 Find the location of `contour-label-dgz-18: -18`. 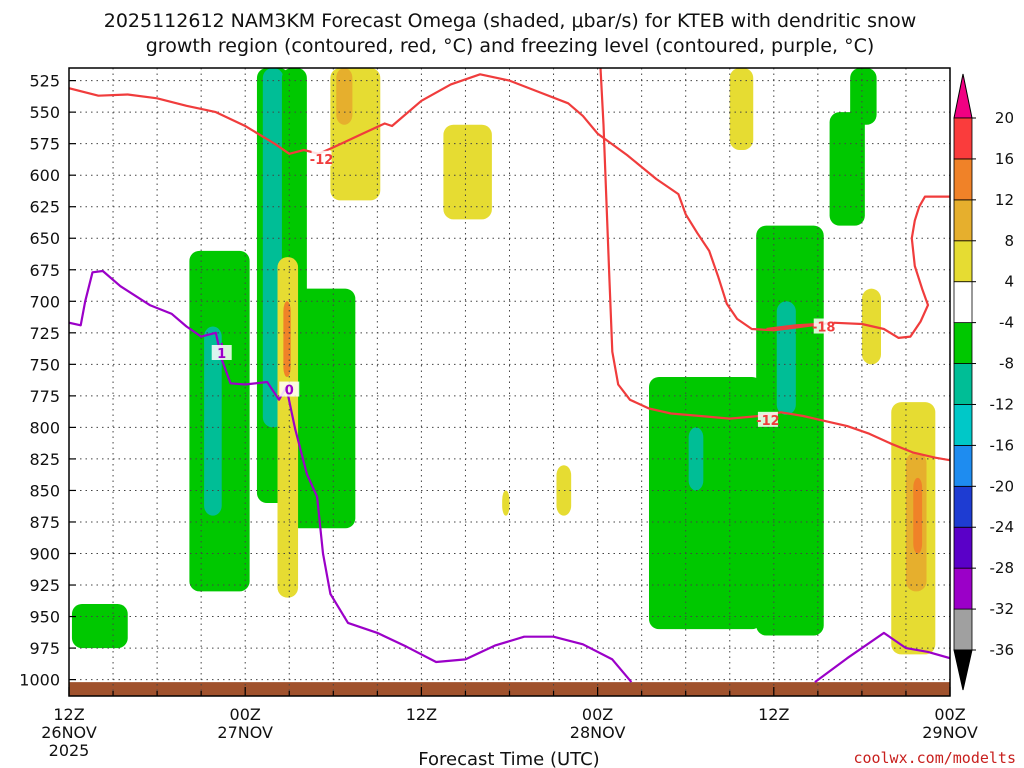

contour-label-dgz-18: -18 is located at coordinates (824, 328).